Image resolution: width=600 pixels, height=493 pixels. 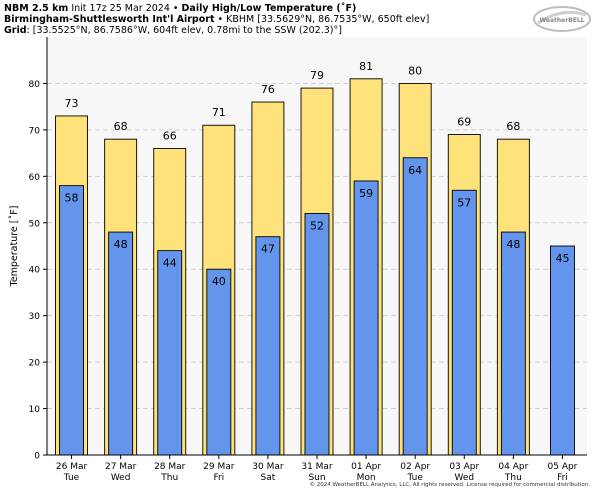 What do you see at coordinates (268, 467) in the screenshot?
I see `x-tick-date: 30 Mar` at bounding box center [268, 467].